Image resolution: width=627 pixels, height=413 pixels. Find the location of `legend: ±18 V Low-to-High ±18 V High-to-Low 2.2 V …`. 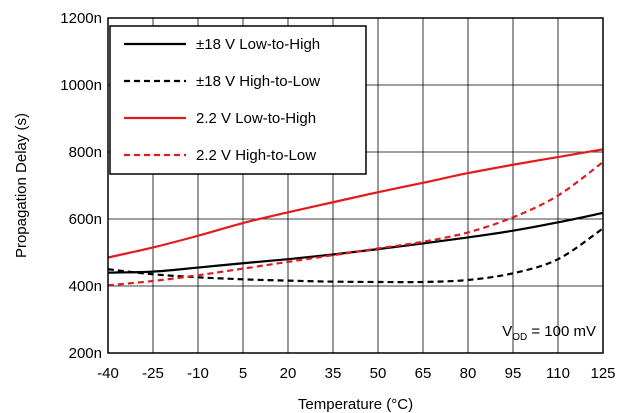

legend: ±18 V Low-to-High ±18 V High-to-Low 2.2 V … is located at coordinates (238, 100).